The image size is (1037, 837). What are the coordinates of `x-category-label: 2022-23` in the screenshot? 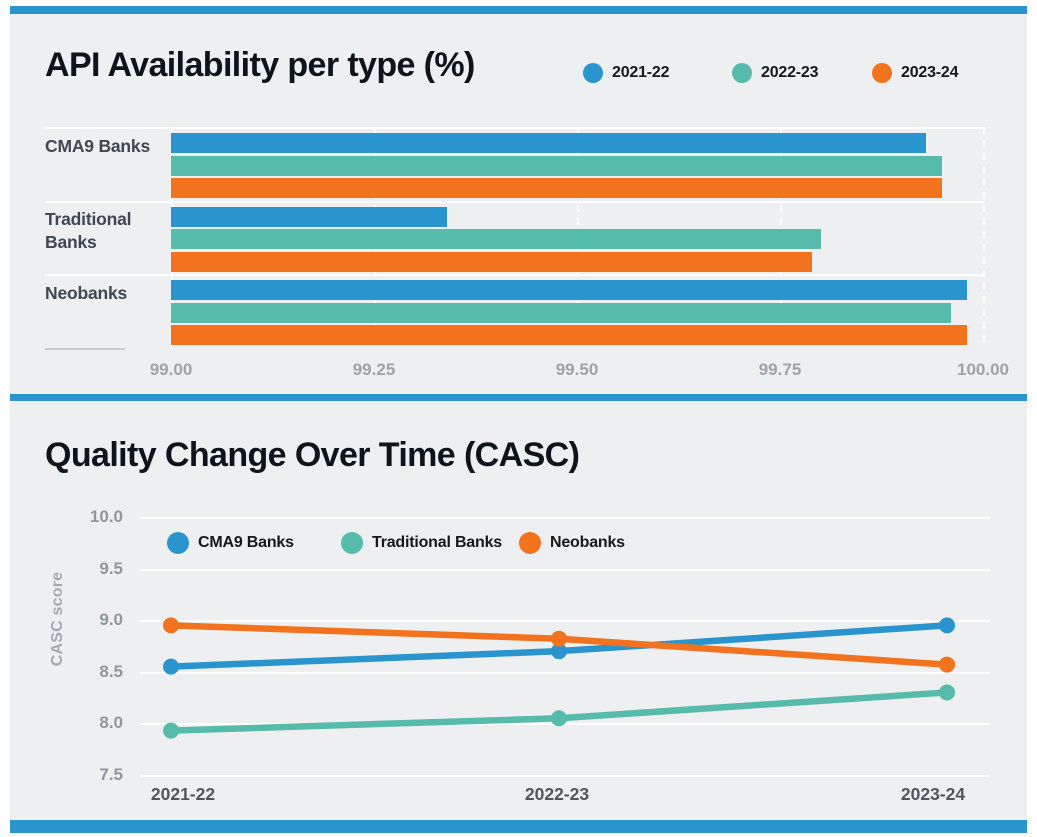 It's located at (557, 794).